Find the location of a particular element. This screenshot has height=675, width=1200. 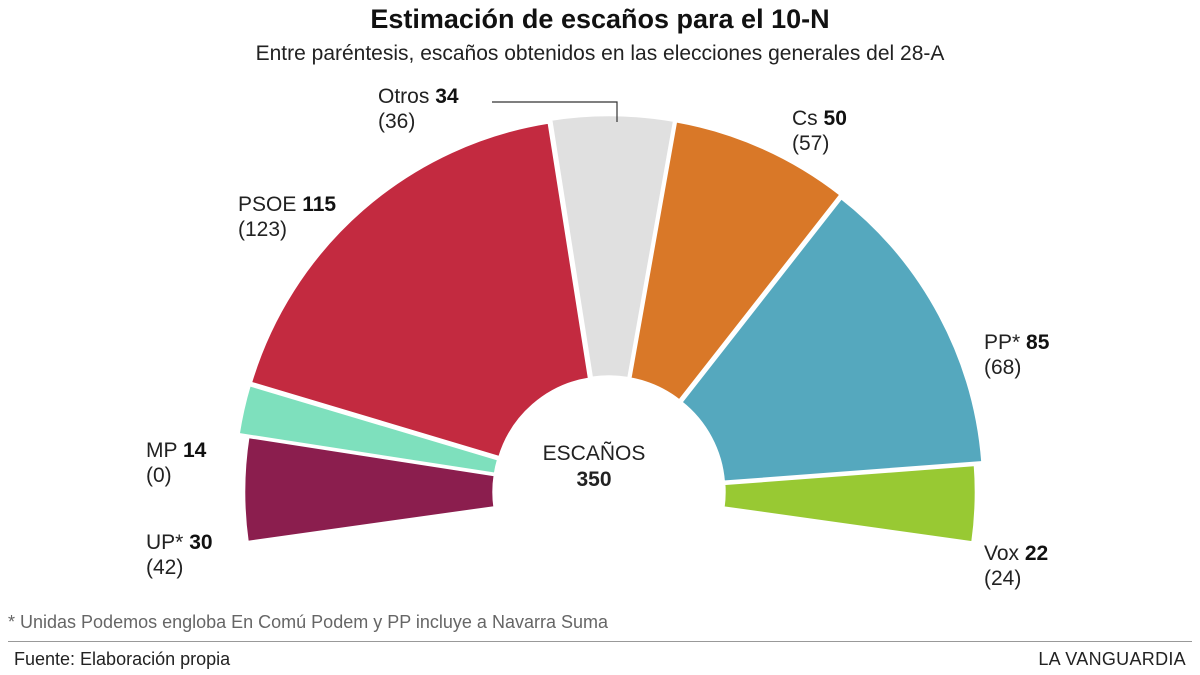

label-vox-name: Vox is located at coordinates (1002, 553).